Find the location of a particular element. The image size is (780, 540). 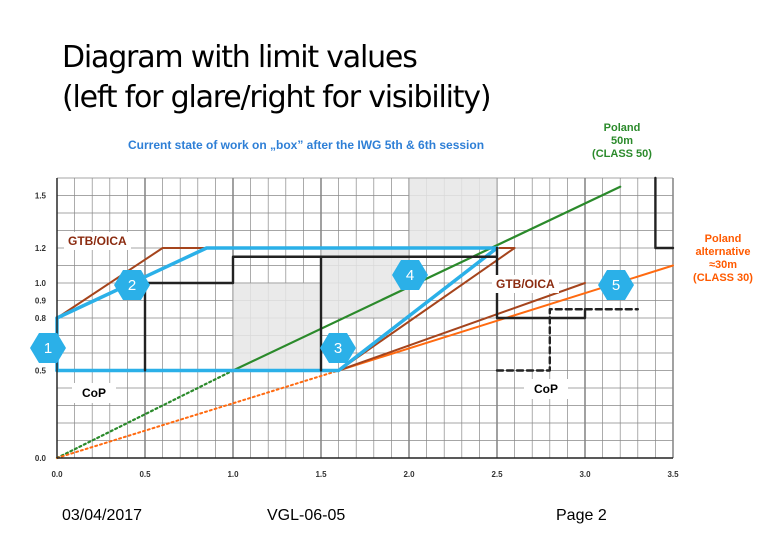

poland-50m-line3: (CLASS 50) is located at coordinates (622, 154).